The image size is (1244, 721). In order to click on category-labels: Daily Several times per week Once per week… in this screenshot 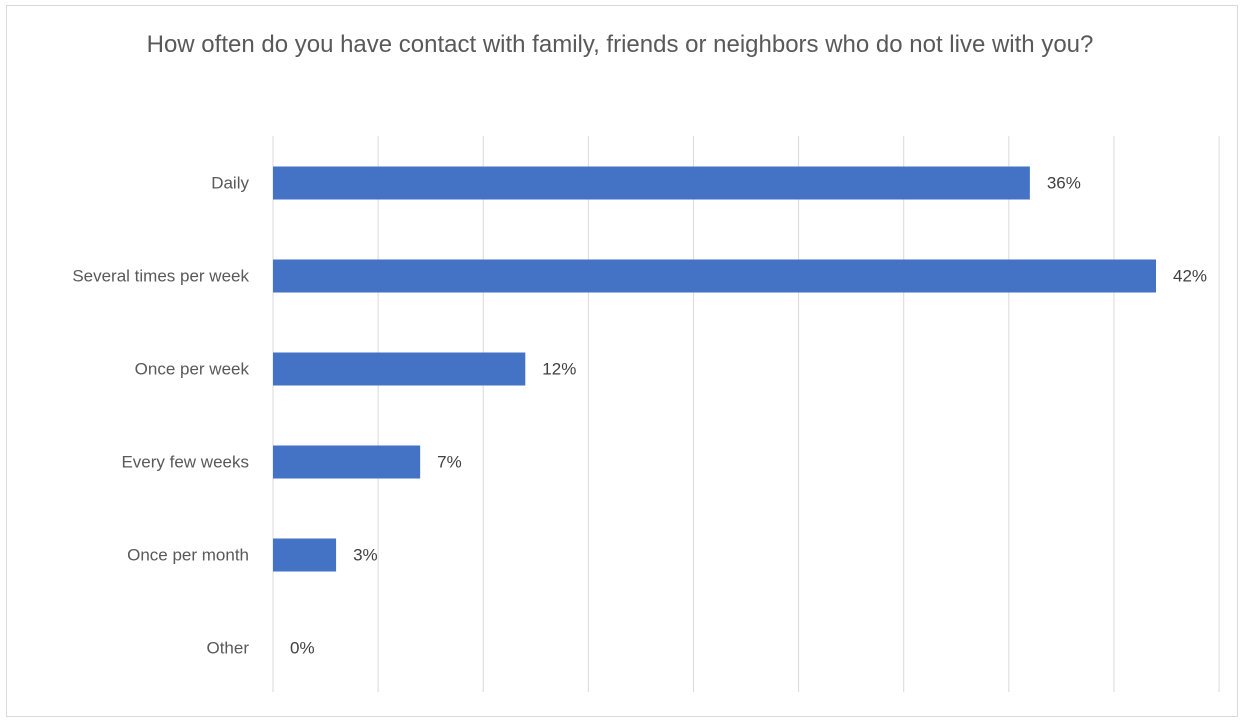, I will do `click(160, 416)`.